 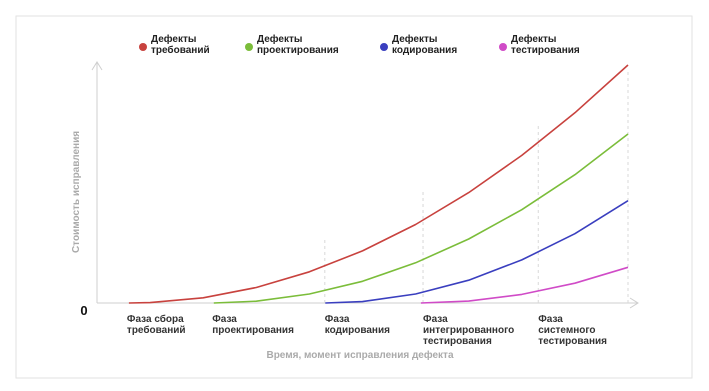 I want to click on legend-label: Дефекты проектирования, so click(x=298, y=44).